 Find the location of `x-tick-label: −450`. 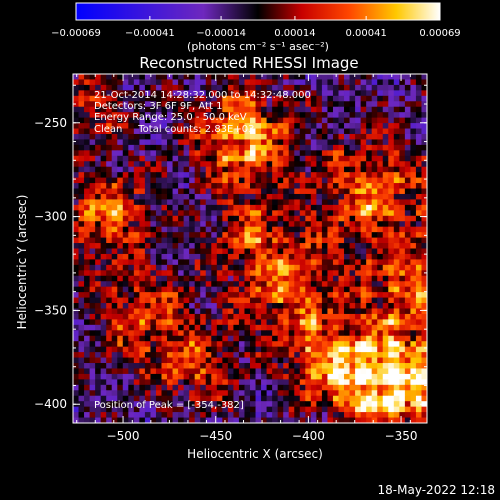

x-tick-label: −450 is located at coordinates (215, 436).